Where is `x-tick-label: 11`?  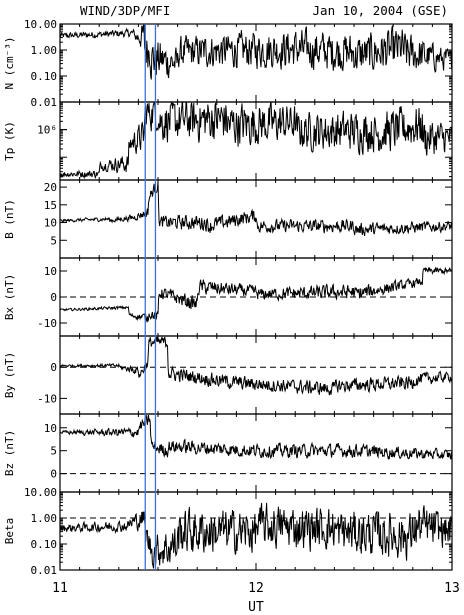 x-tick-label: 11 is located at coordinates (60, 588).